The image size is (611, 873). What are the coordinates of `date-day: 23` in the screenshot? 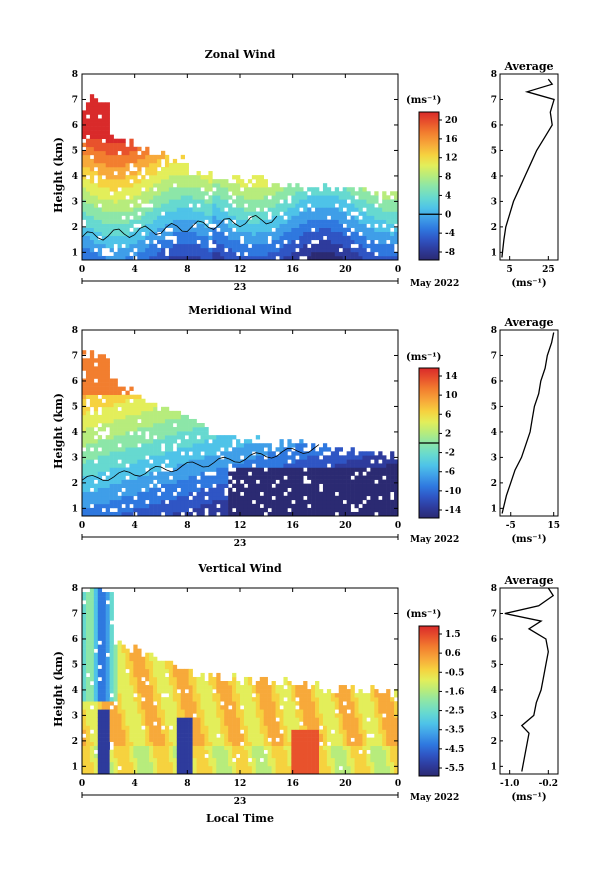 It's located at (240, 544).